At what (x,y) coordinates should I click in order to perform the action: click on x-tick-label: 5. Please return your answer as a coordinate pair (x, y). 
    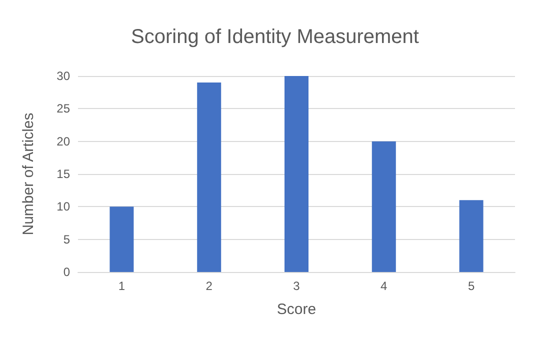
    Looking at the image, I should click on (471, 286).